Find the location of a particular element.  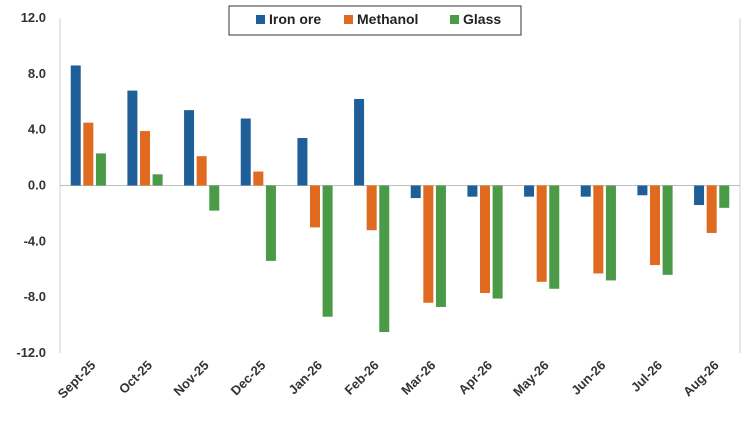

x-category-label: Jul-26 is located at coordinates (646, 376).